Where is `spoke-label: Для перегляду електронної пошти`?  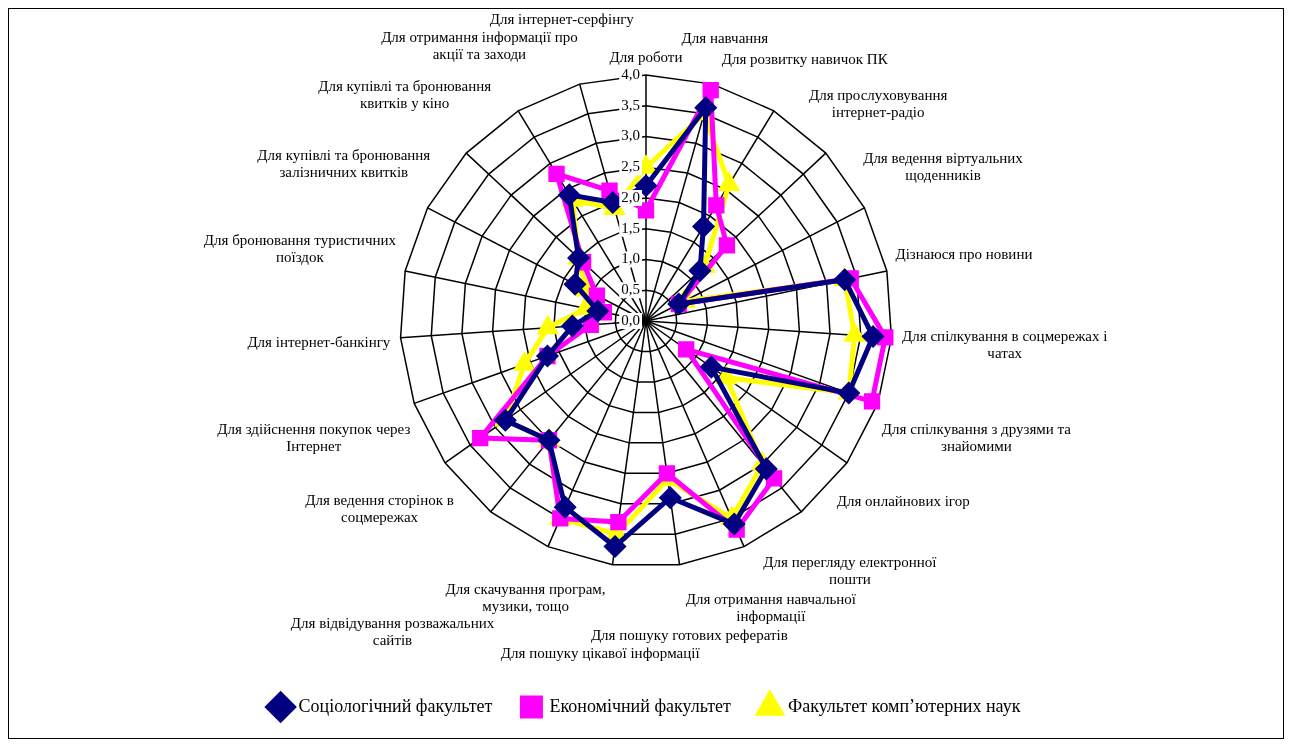 spoke-label: Для перегляду електронної пошти is located at coordinates (850, 571).